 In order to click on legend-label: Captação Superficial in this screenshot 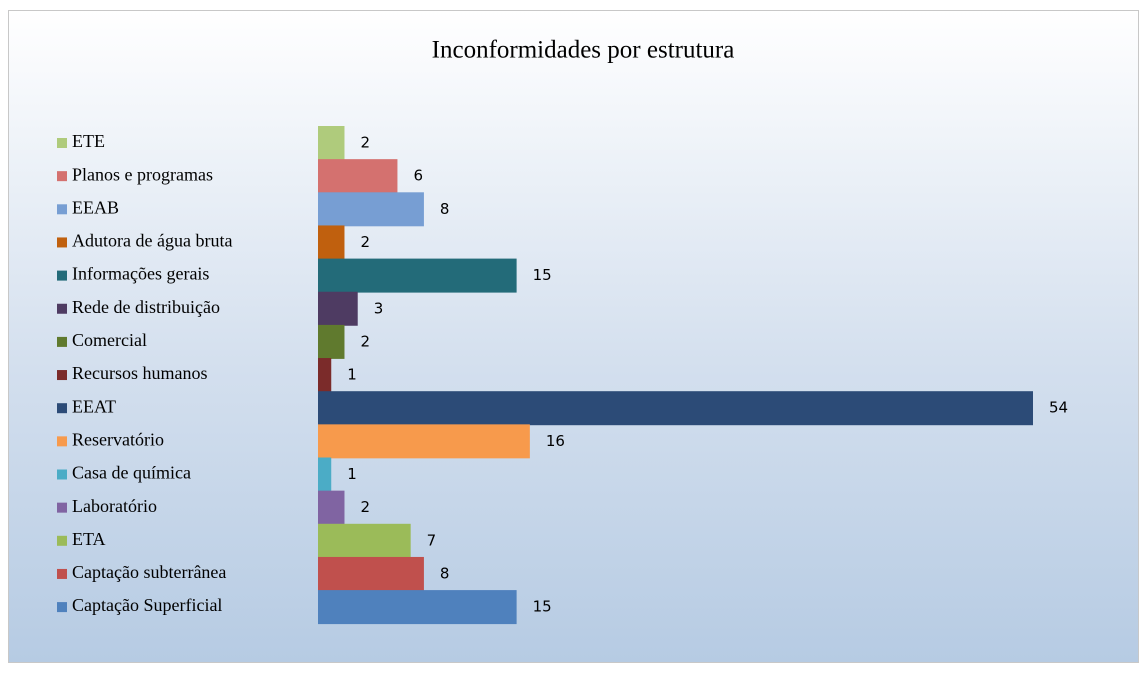, I will do `click(147, 605)`.